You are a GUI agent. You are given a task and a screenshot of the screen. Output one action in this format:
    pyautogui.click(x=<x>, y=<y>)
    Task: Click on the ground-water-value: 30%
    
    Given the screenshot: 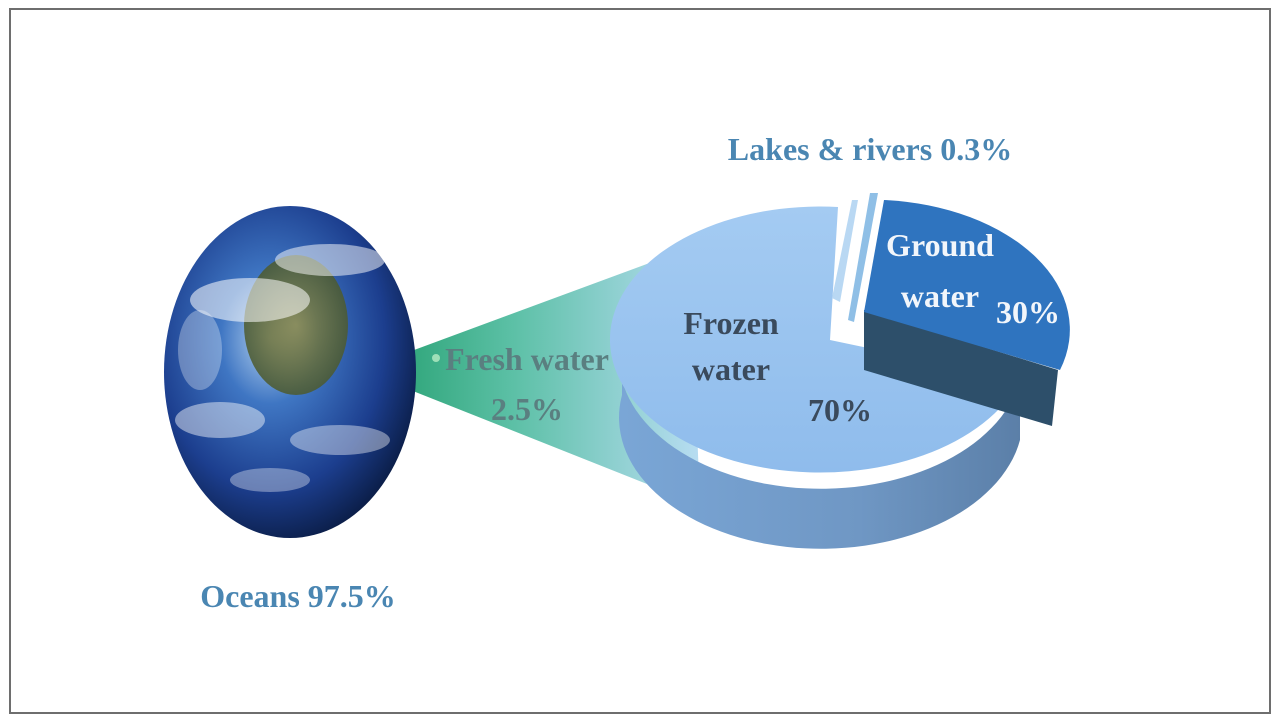 What is the action you would take?
    pyautogui.click(x=1028, y=312)
    